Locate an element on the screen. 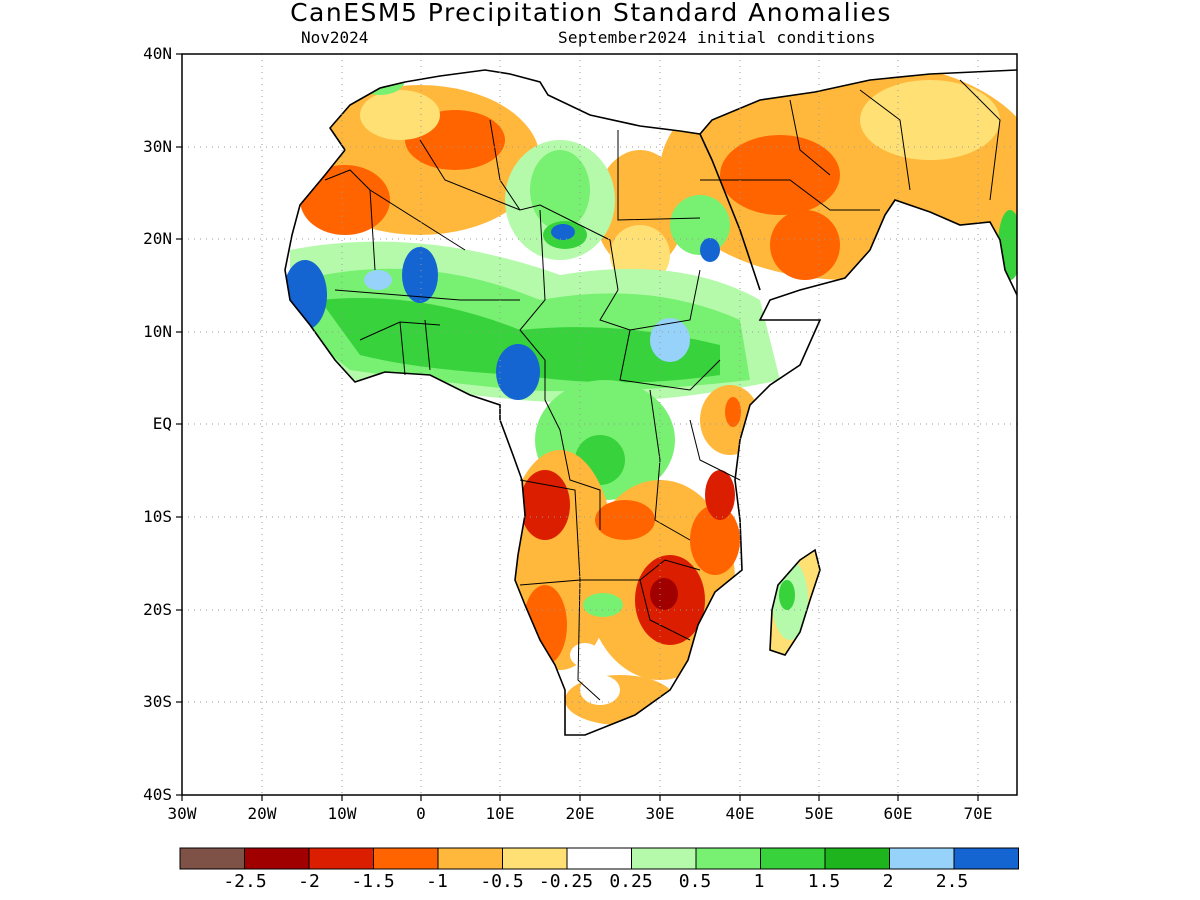 This screenshot has height=900, width=1200. lat-label: 30S is located at coordinates (157, 701).